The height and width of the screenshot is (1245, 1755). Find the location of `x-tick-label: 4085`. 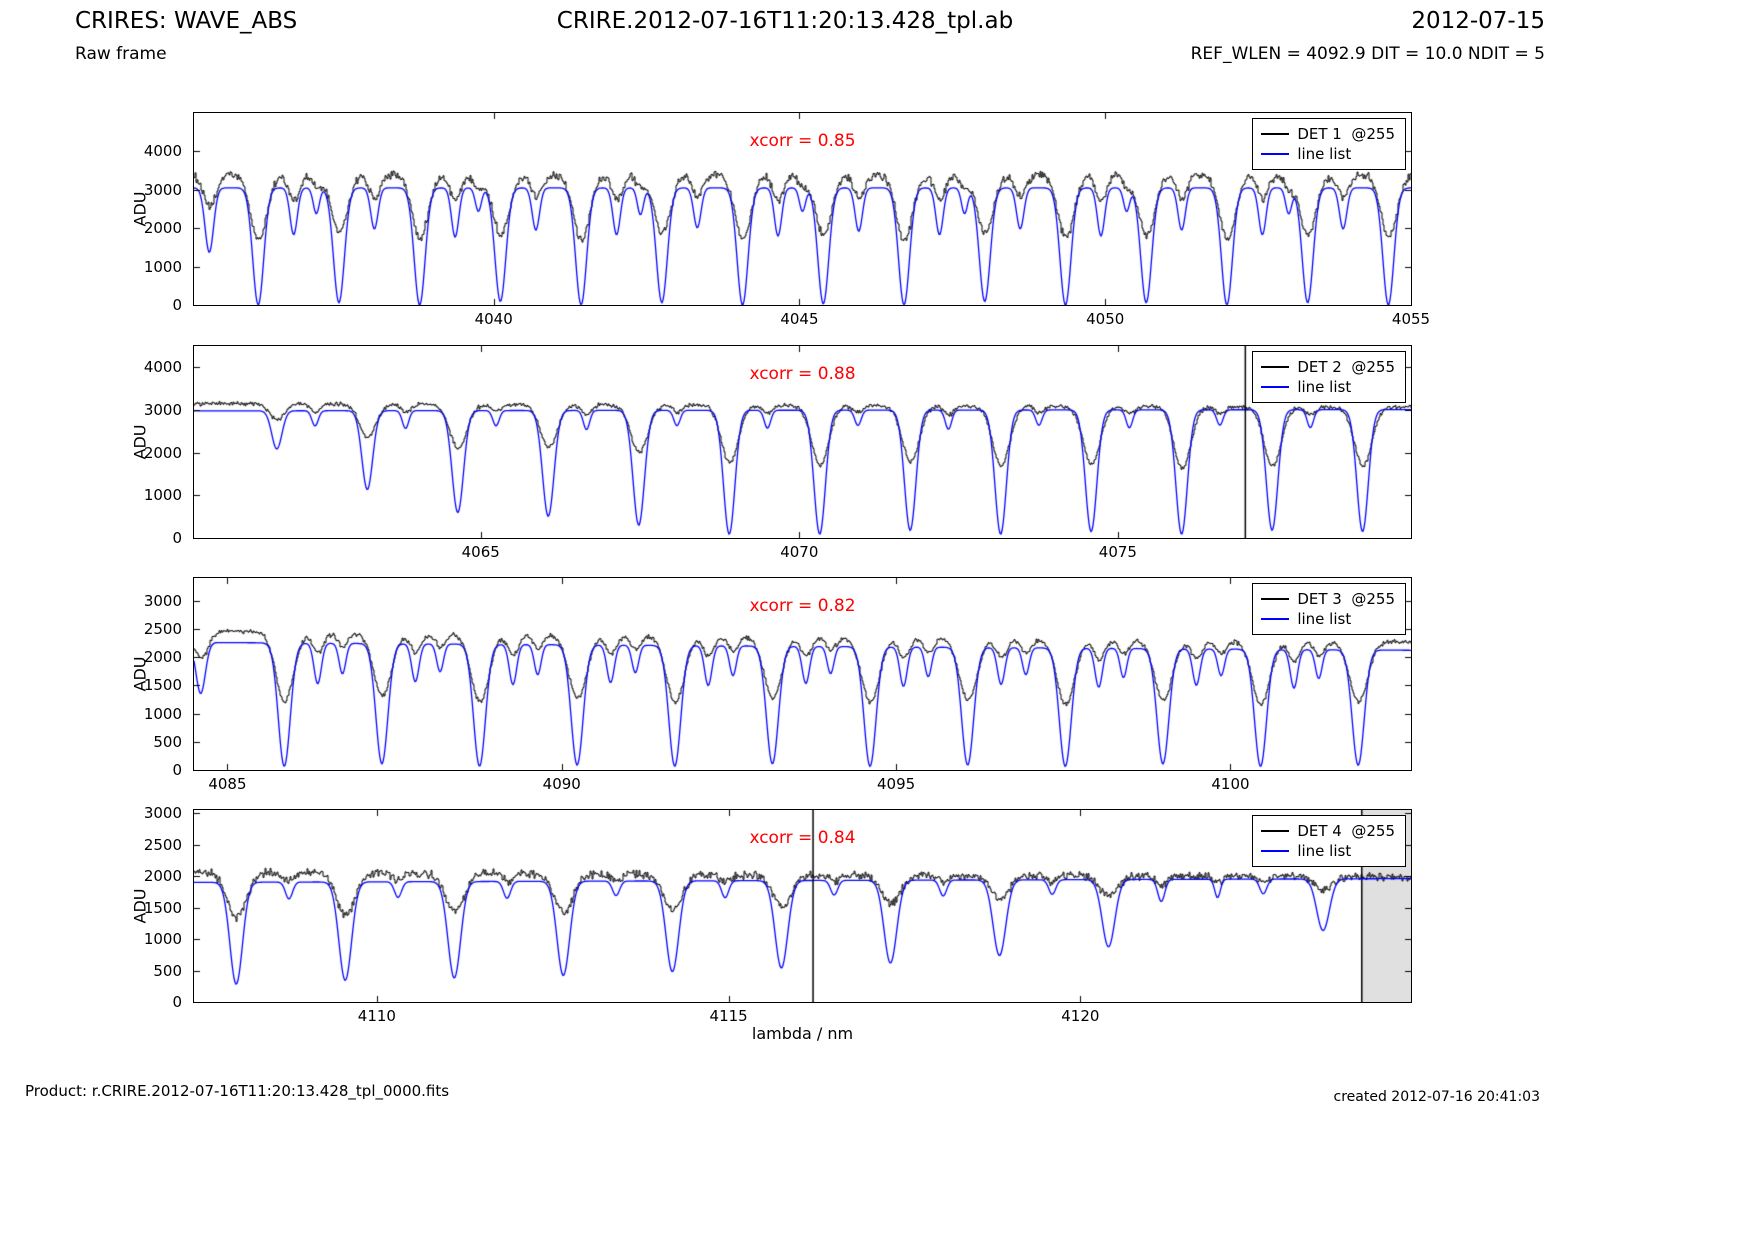

x-tick-label: 4085 is located at coordinates (227, 784).